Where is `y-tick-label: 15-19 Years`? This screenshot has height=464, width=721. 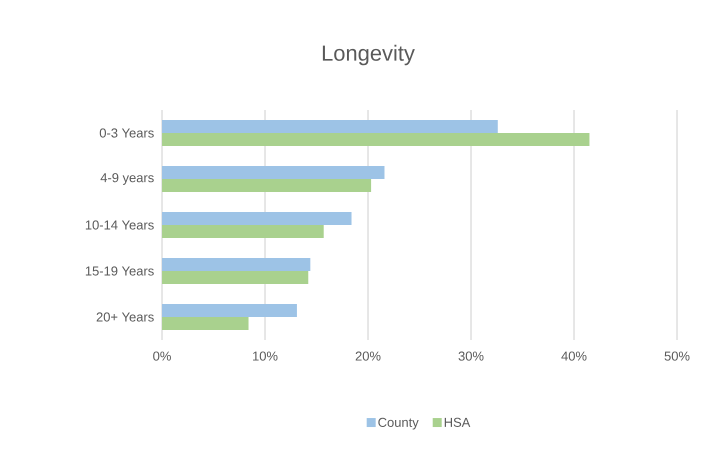
y-tick-label: 15-19 Years is located at coordinates (120, 271).